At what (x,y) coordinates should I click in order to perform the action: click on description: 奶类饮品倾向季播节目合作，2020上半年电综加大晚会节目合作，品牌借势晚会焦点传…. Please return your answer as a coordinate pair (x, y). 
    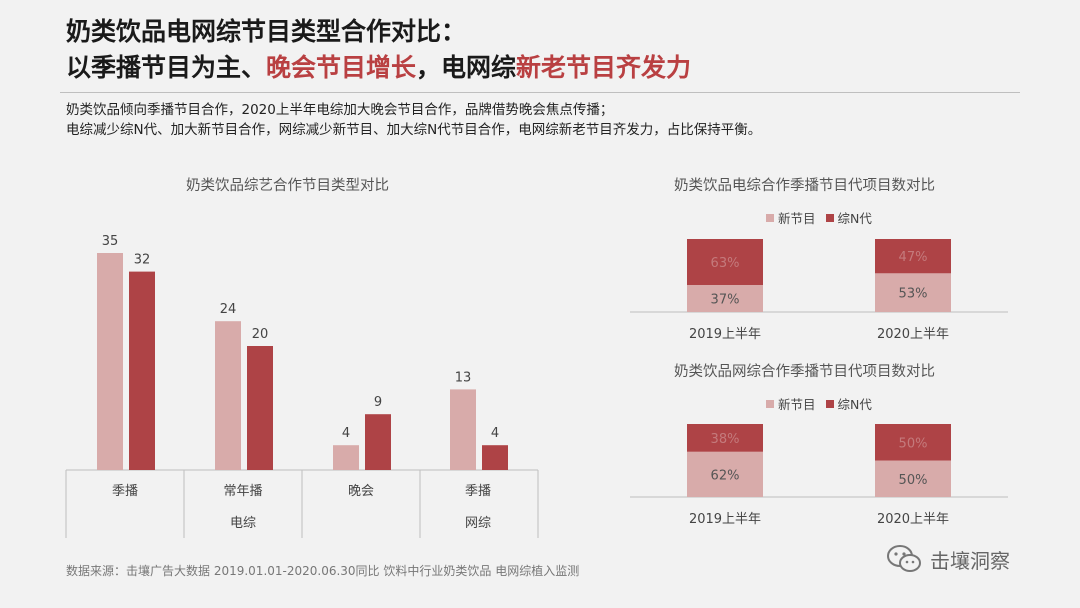
    Looking at the image, I should click on (546, 120).